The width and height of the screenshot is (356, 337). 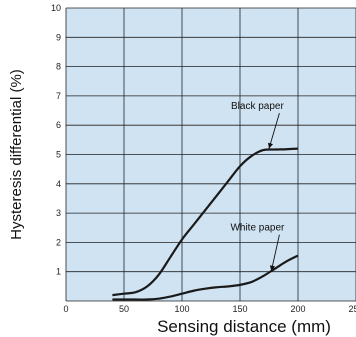 I want to click on y-tick-label-5: 5, so click(x=58, y=155).